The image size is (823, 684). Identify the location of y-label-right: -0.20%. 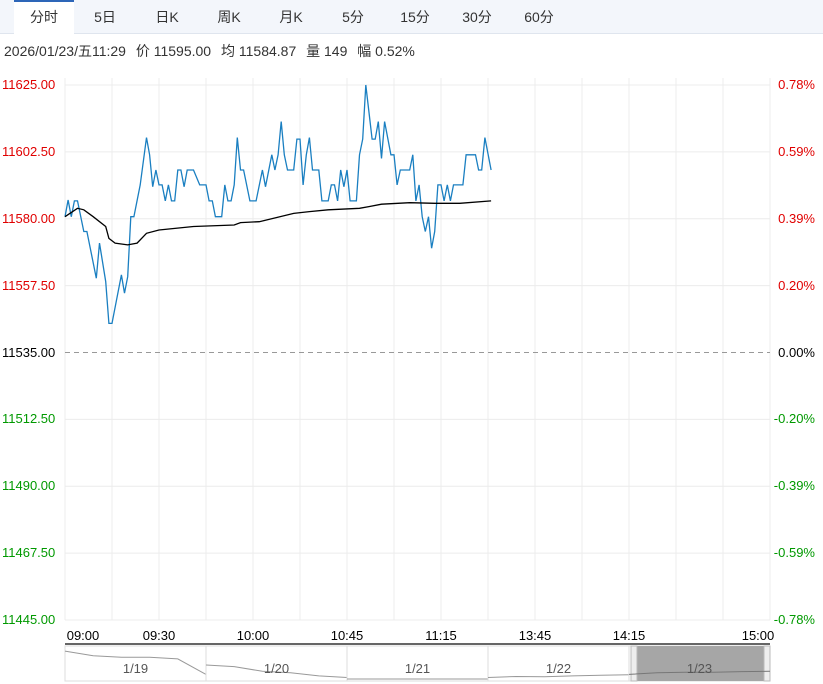
(794, 419).